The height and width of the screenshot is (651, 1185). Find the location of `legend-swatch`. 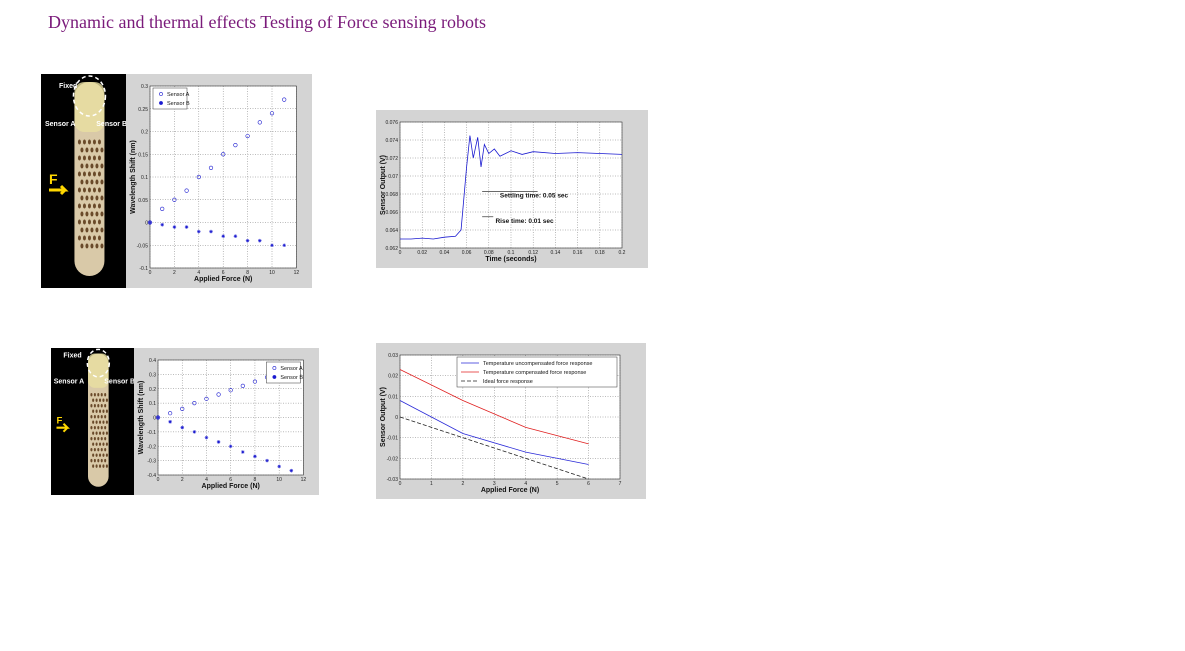

legend-swatch is located at coordinates (161, 94).